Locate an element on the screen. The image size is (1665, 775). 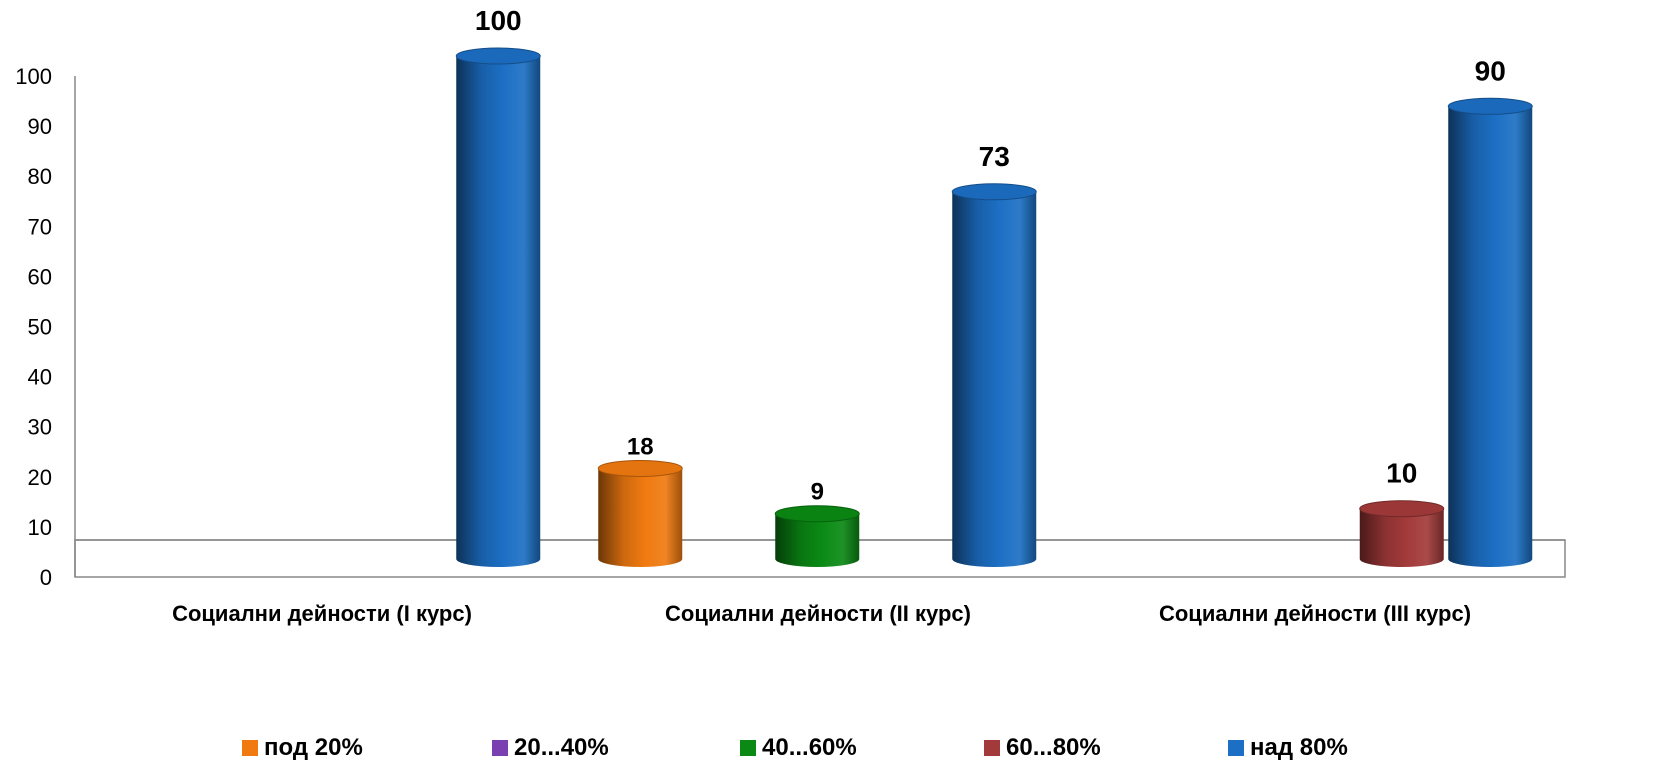
y-tick-label: 100 is located at coordinates (33, 76).